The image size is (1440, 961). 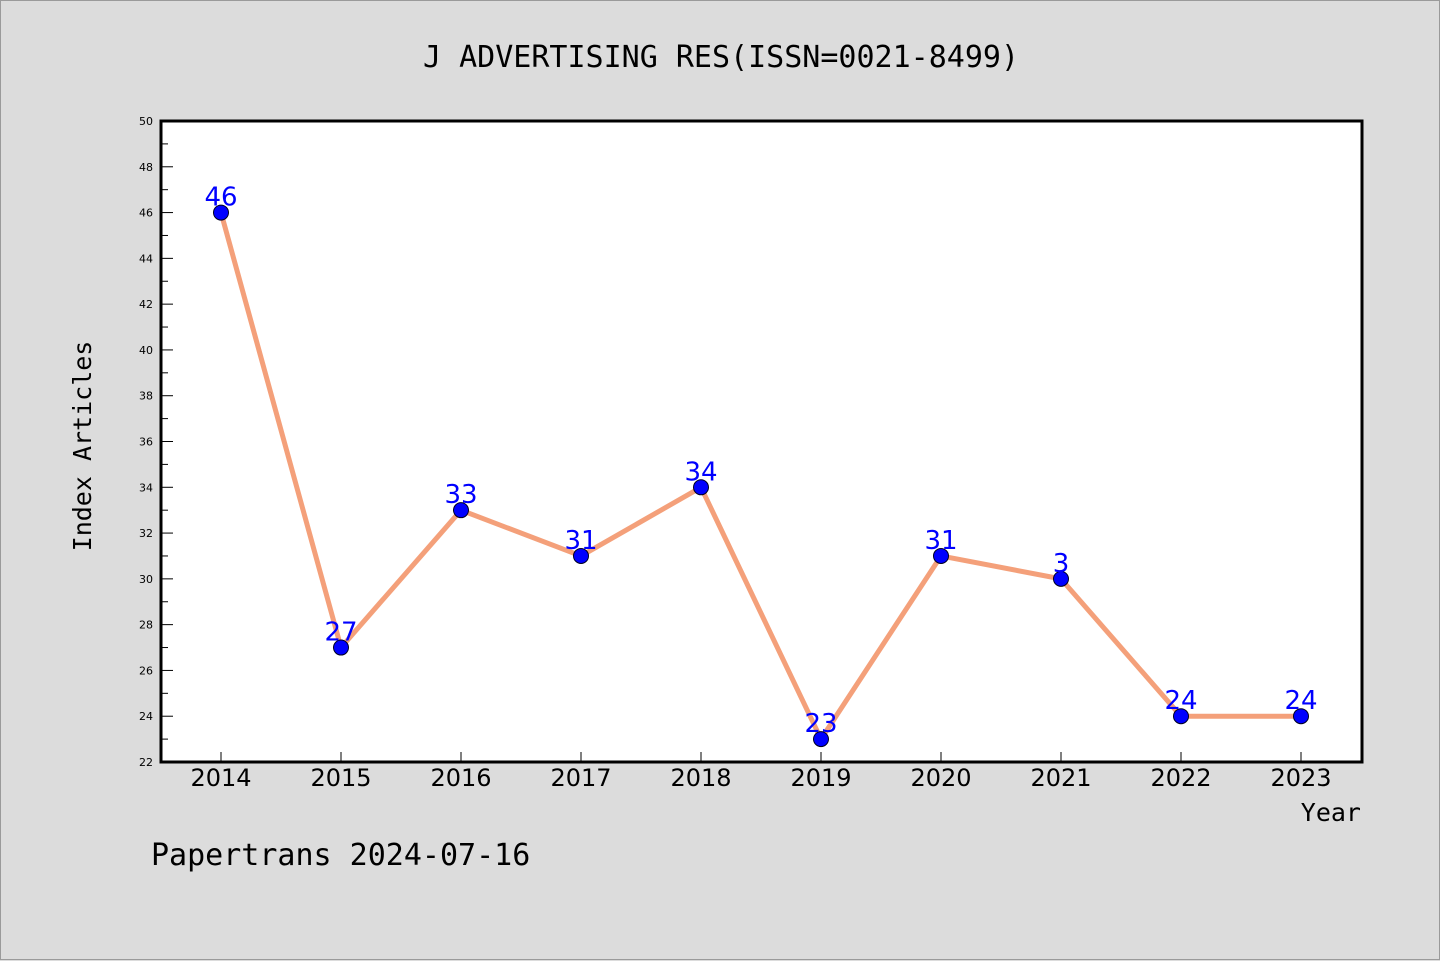 I want to click on y-tick-label: 32, so click(x=146, y=533).